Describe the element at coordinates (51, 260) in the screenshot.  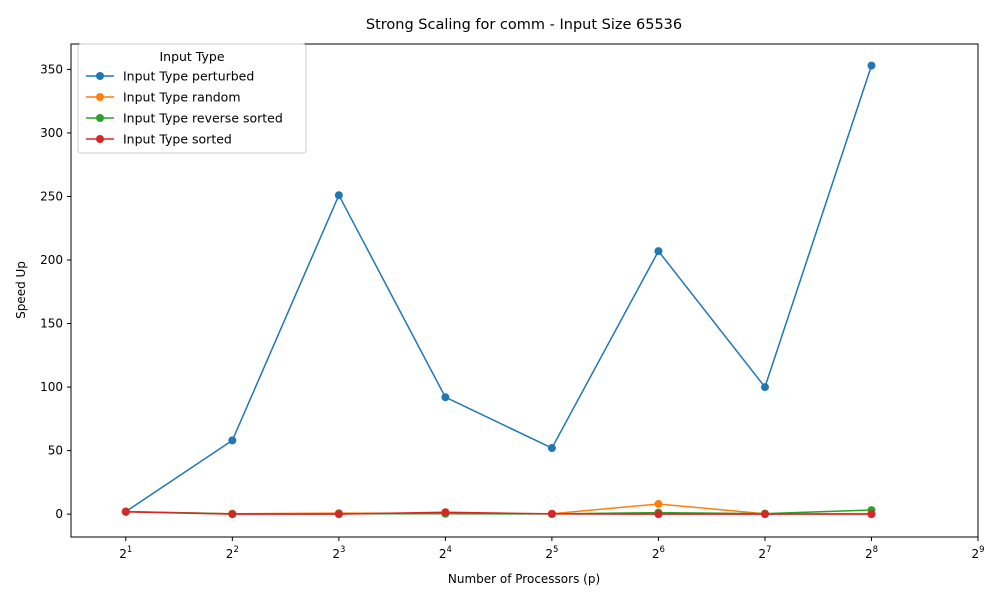
I see `y-tick-label: 200` at that location.